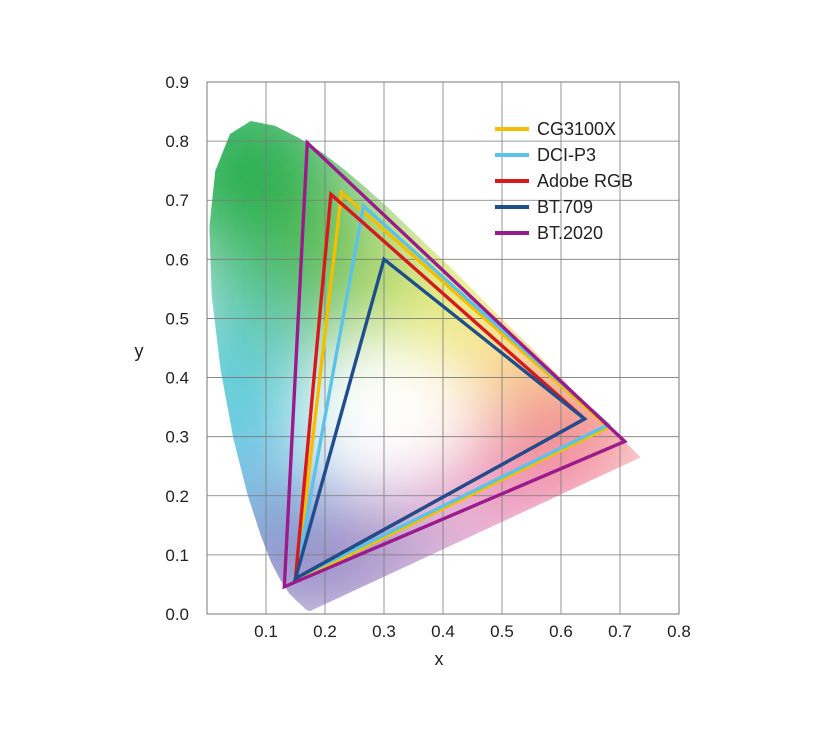 Image resolution: width=820 pixels, height=735 pixels. Describe the element at coordinates (177, 614) in the screenshot. I see `y-tick-label: 0.0` at that location.